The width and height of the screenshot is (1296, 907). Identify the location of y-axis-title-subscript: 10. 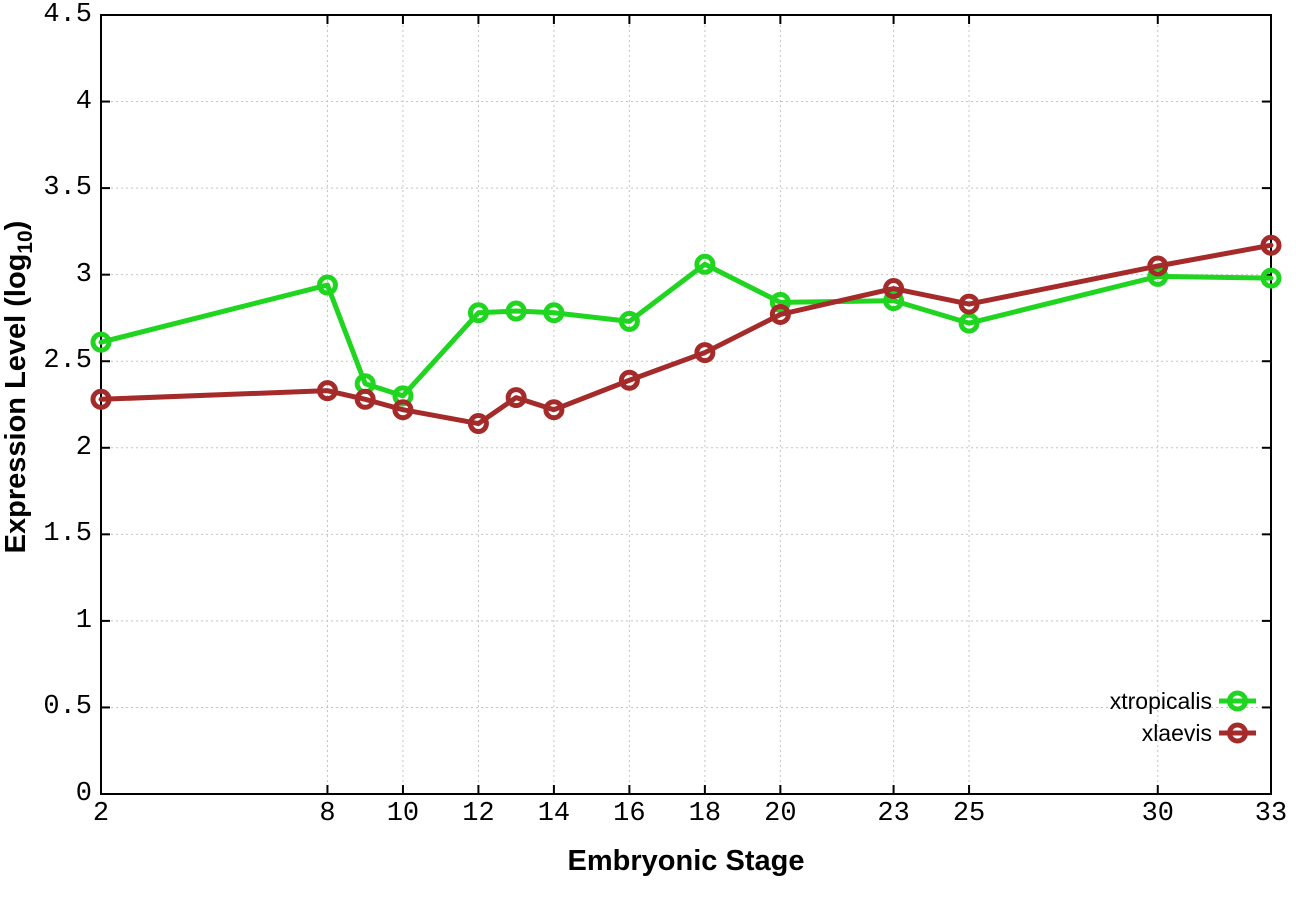
(25, 242).